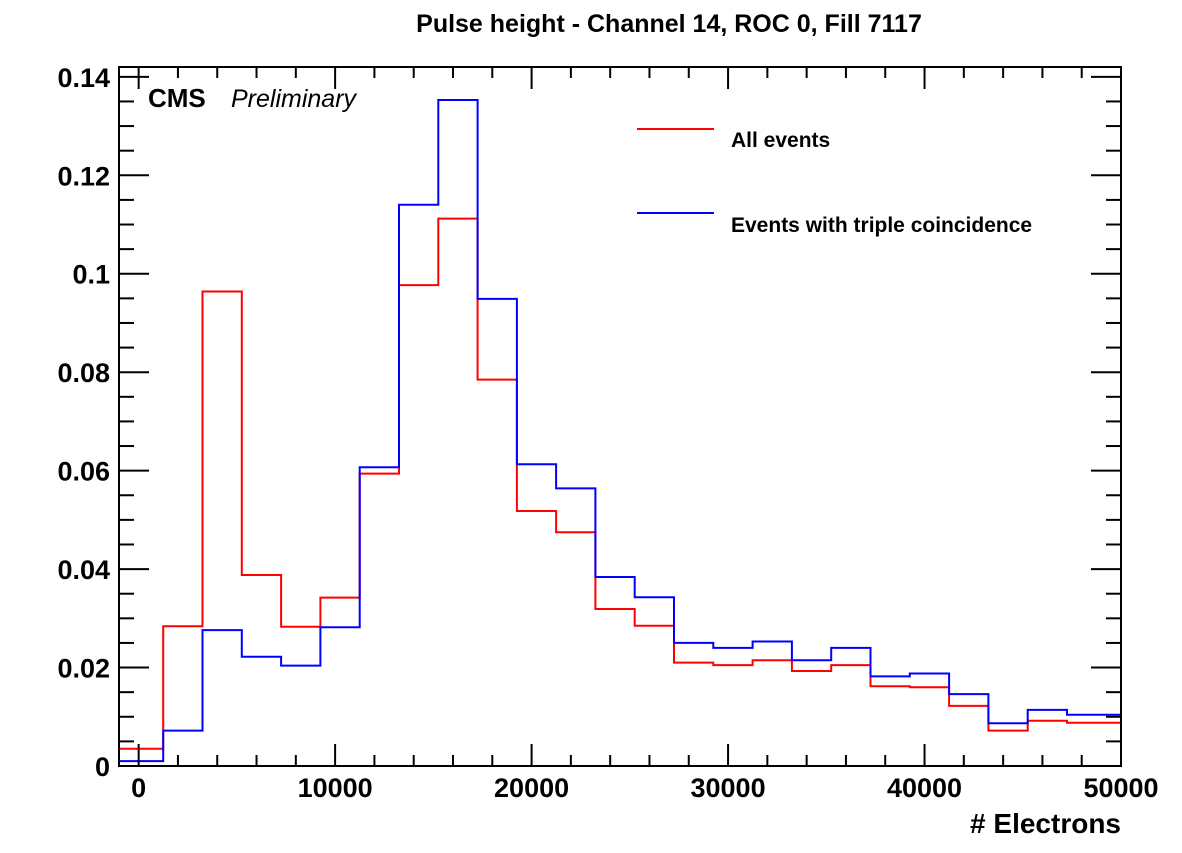 Image resolution: width=1182 pixels, height=853 pixels. Describe the element at coordinates (1045, 823) in the screenshot. I see `x-axis-label: # Electrons` at that location.